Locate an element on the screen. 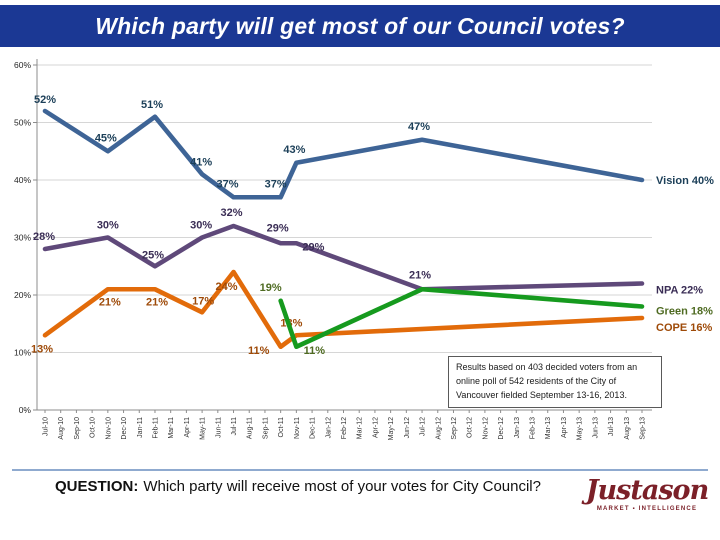 The image size is (720, 540). svg-text: 47% is located at coordinates (419, 127).